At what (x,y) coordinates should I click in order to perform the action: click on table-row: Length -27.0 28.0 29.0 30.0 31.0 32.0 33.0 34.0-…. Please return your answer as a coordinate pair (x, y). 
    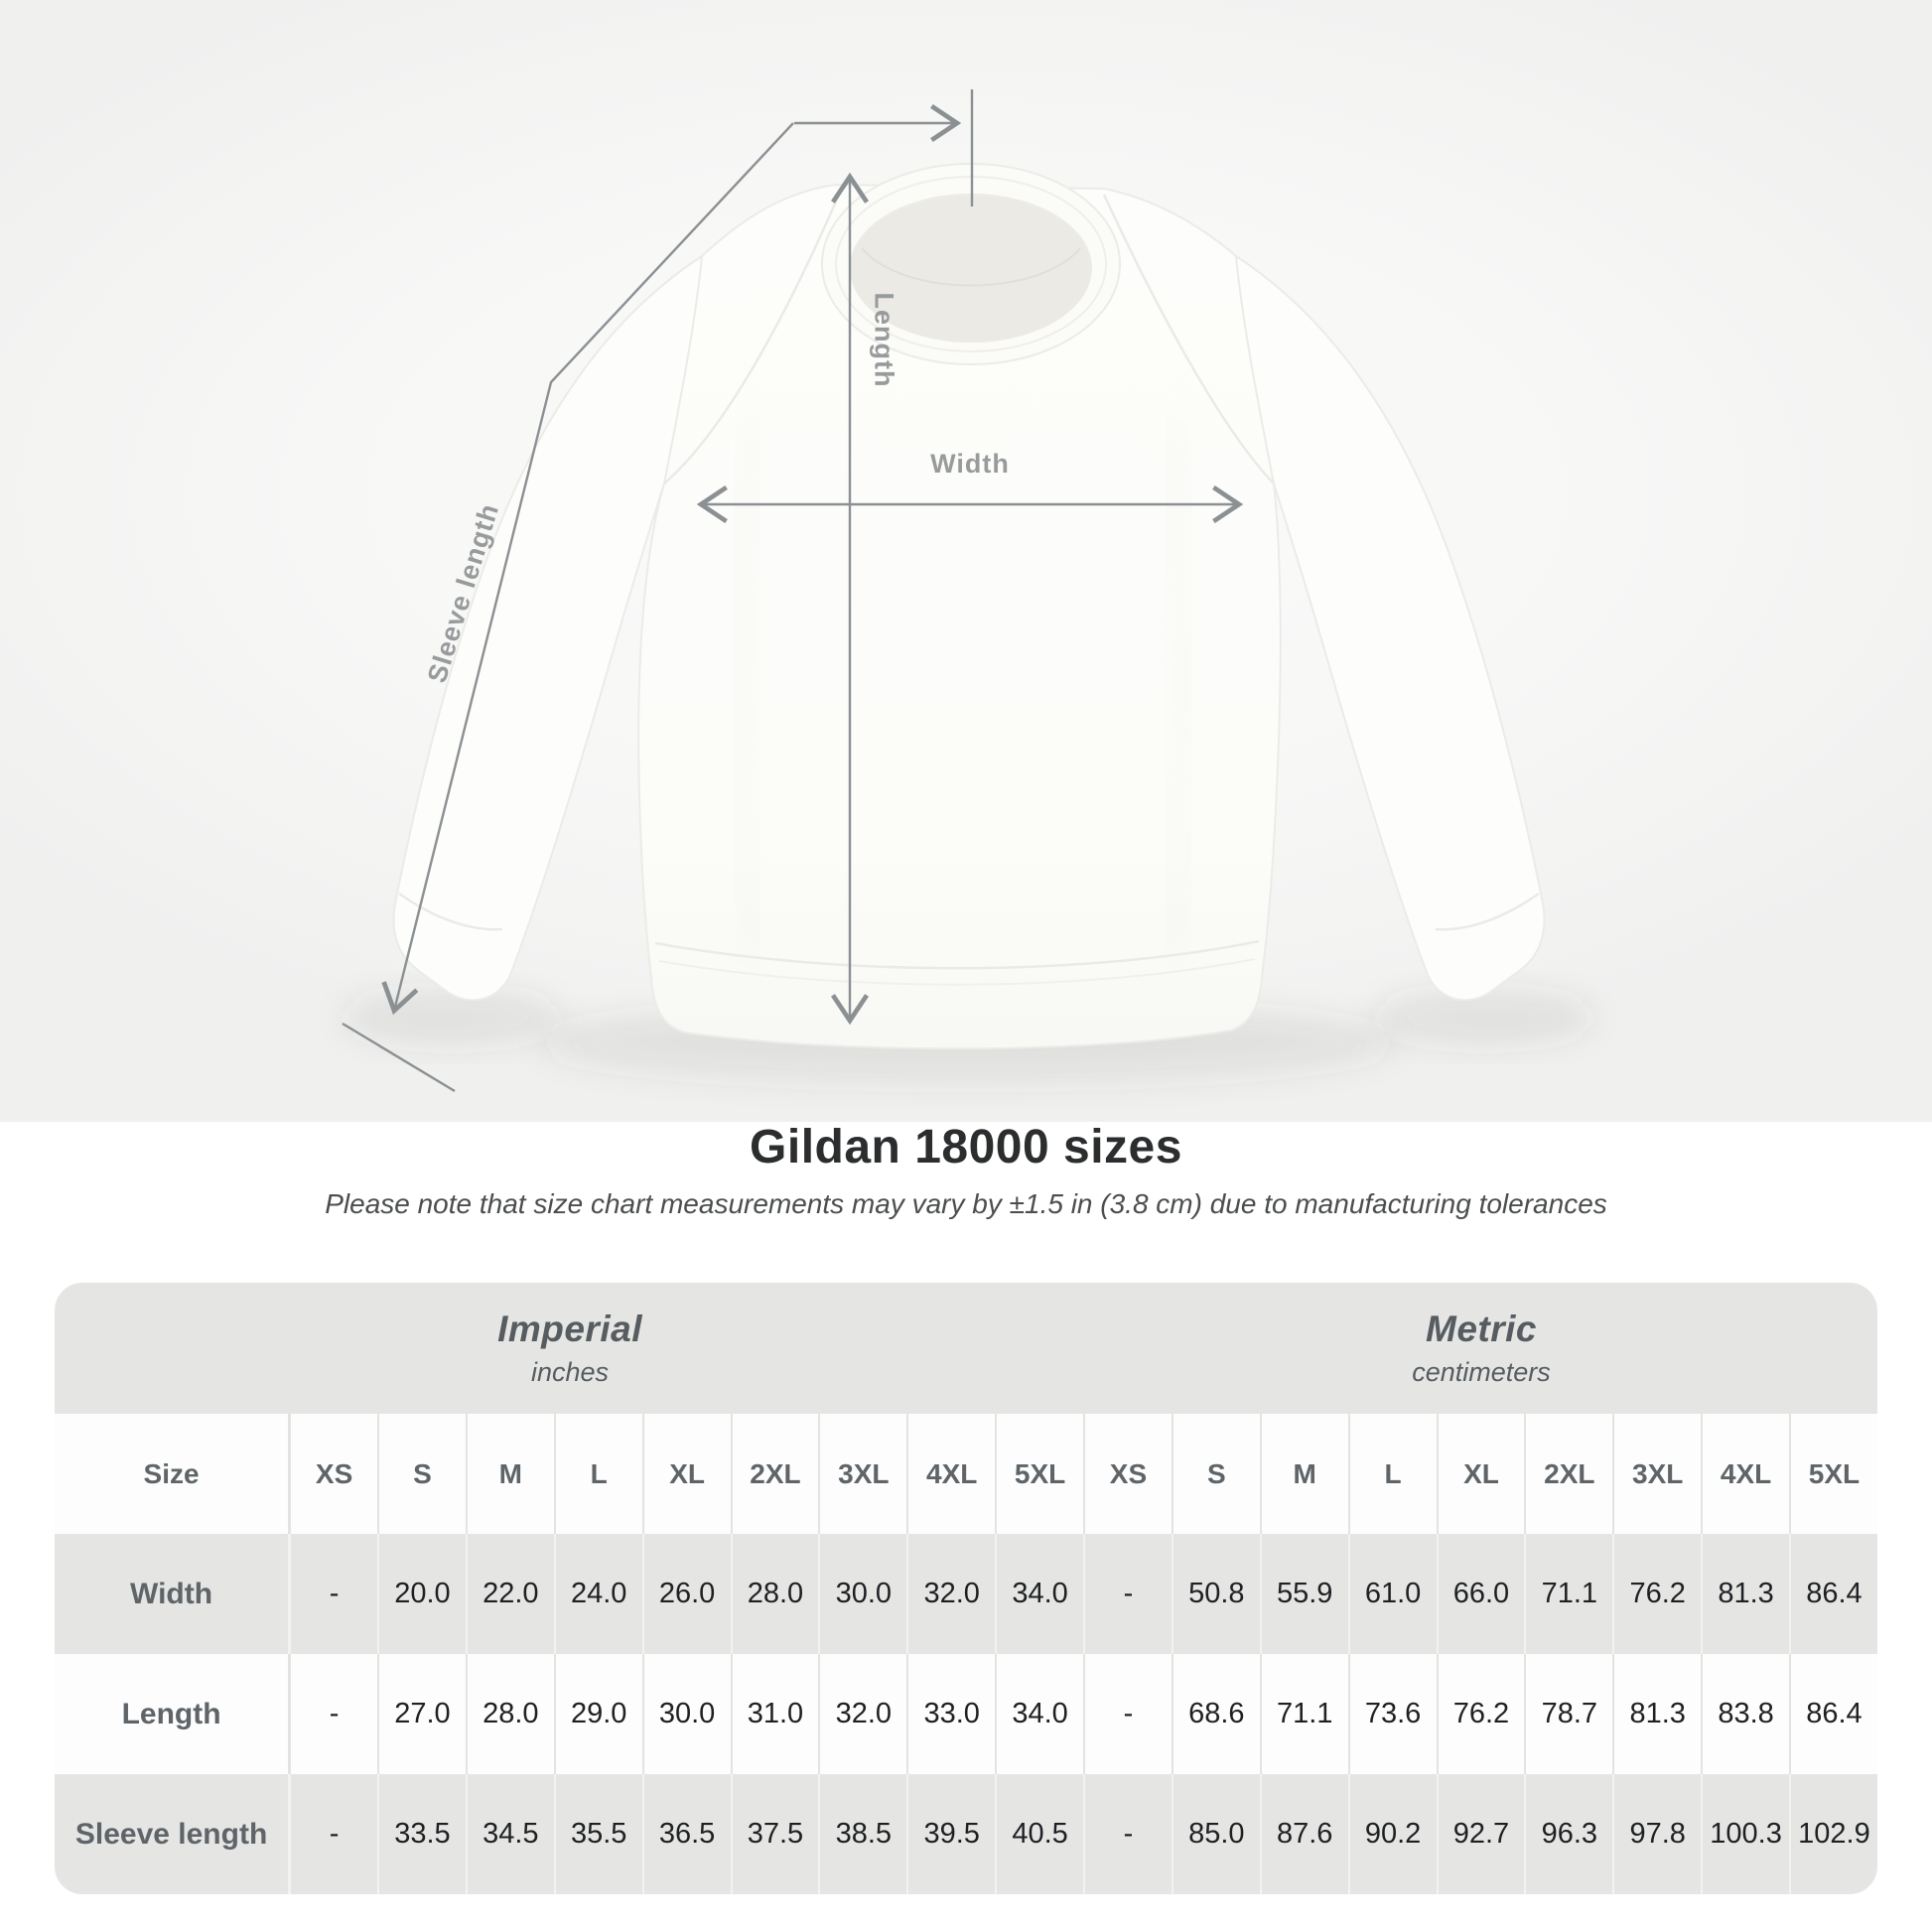
    Looking at the image, I should click on (966, 1714).